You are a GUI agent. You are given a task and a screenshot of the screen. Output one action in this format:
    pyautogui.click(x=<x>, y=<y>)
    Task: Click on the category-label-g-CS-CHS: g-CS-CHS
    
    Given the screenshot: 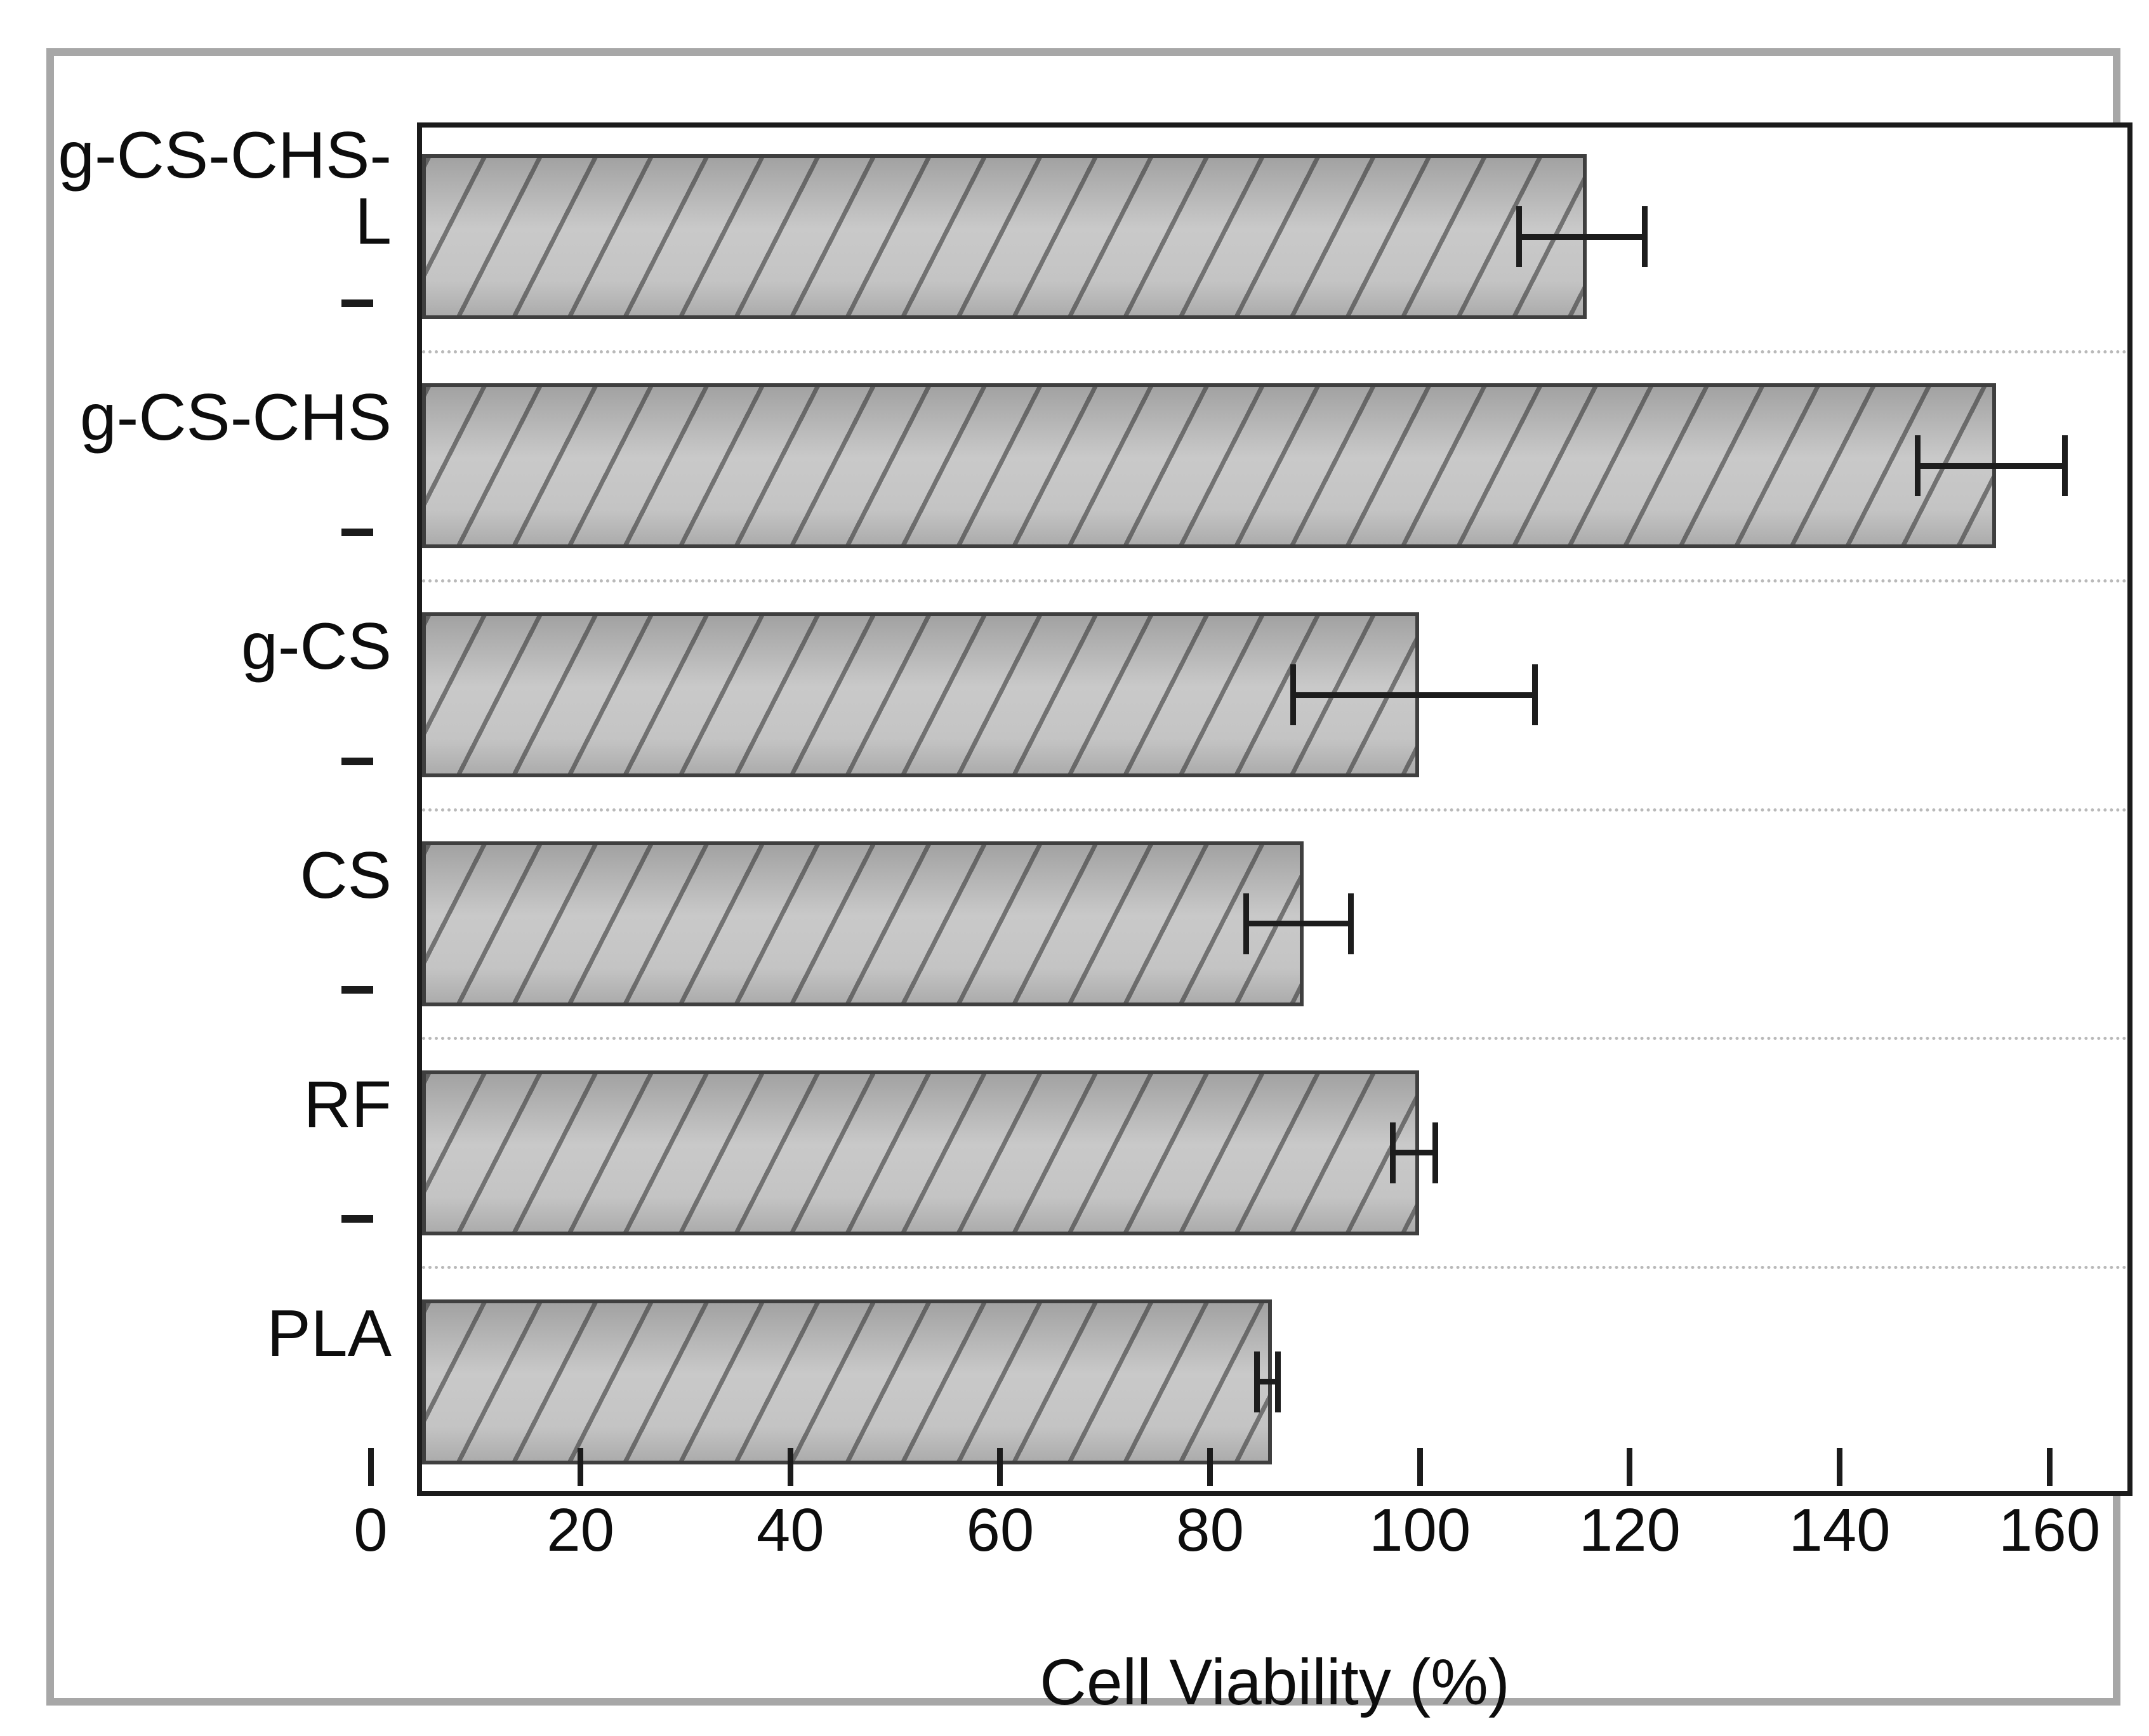 What is the action you would take?
    pyautogui.click(x=236, y=418)
    